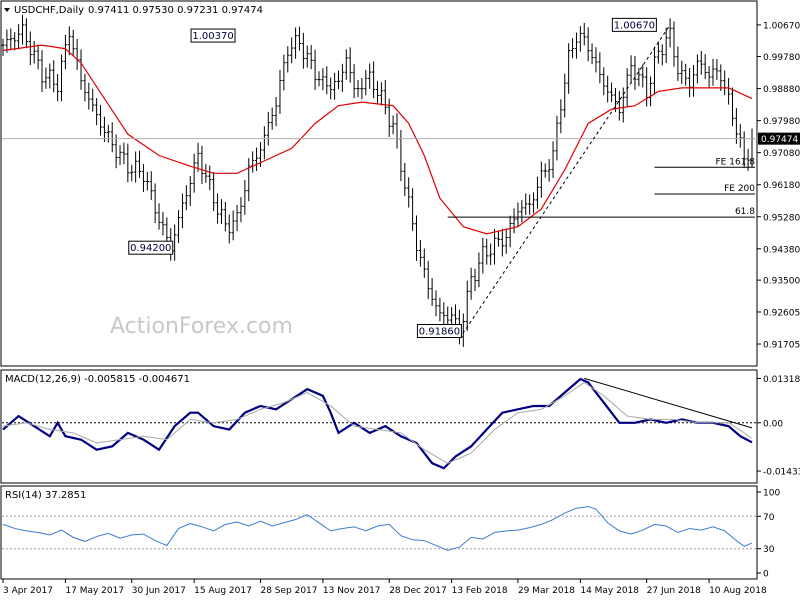 The width and height of the screenshot is (800, 600). Describe the element at coordinates (352, 591) in the screenshot. I see `date-tick-label: 13 Nov 2017` at that location.